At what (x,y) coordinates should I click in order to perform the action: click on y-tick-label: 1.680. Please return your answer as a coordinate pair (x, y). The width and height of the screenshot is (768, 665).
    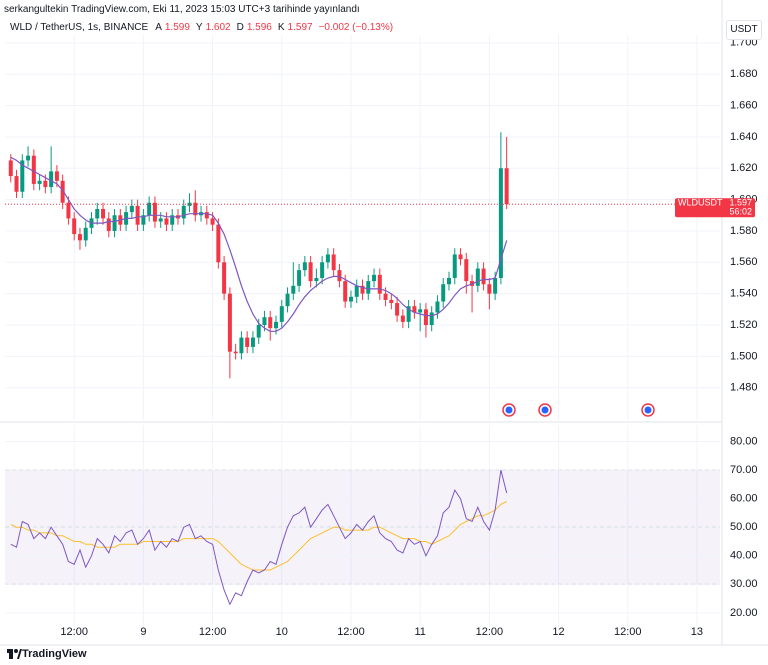
    Looking at the image, I should click on (744, 74).